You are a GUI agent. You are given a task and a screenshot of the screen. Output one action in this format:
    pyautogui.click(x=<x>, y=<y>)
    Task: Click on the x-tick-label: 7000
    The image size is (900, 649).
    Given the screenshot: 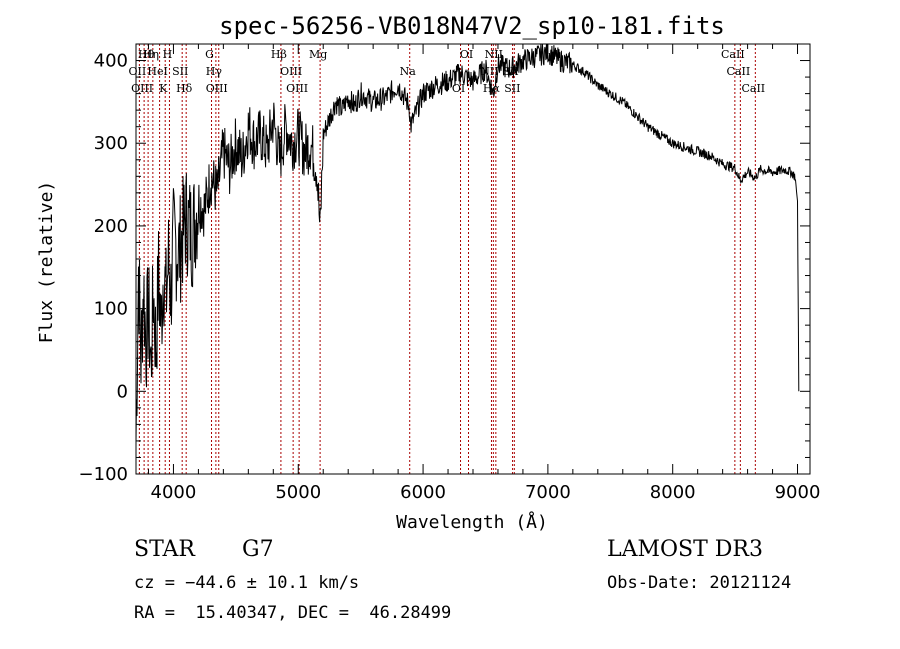 What is the action you would take?
    pyautogui.click(x=548, y=492)
    